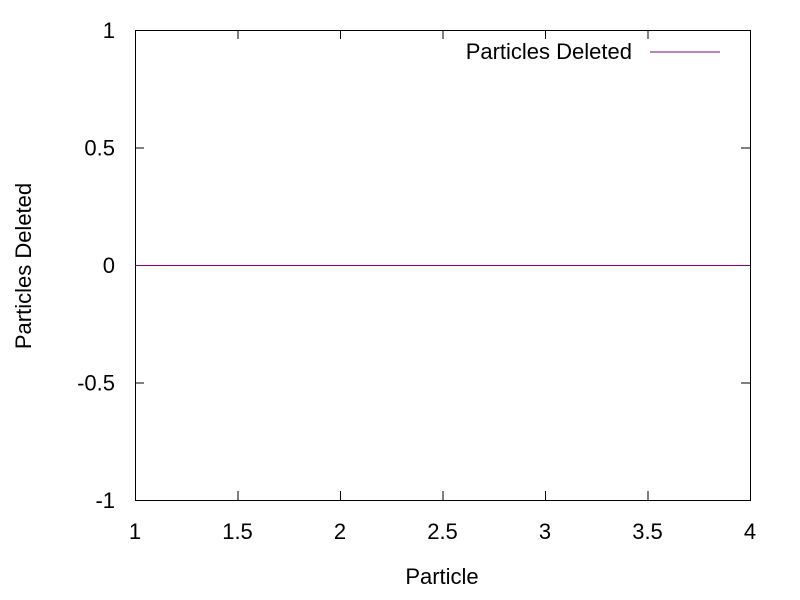  What do you see at coordinates (441, 576) in the screenshot?
I see `x-axis-title: Particle` at bounding box center [441, 576].